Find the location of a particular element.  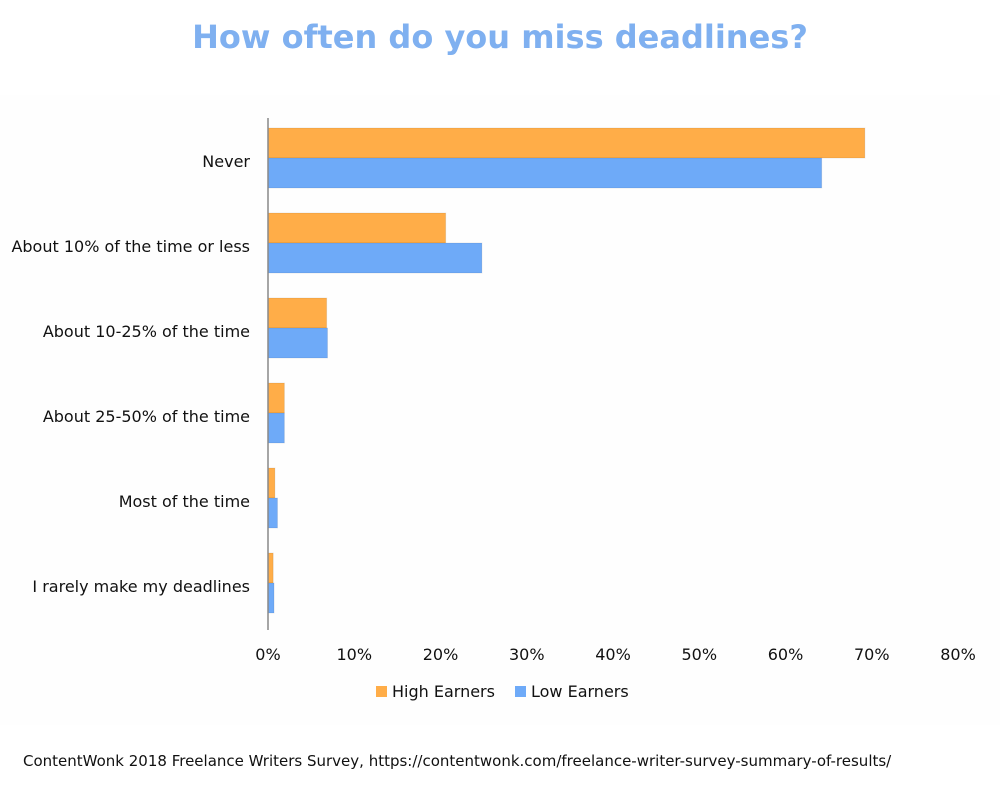

category-label-never: Never is located at coordinates (226, 161).